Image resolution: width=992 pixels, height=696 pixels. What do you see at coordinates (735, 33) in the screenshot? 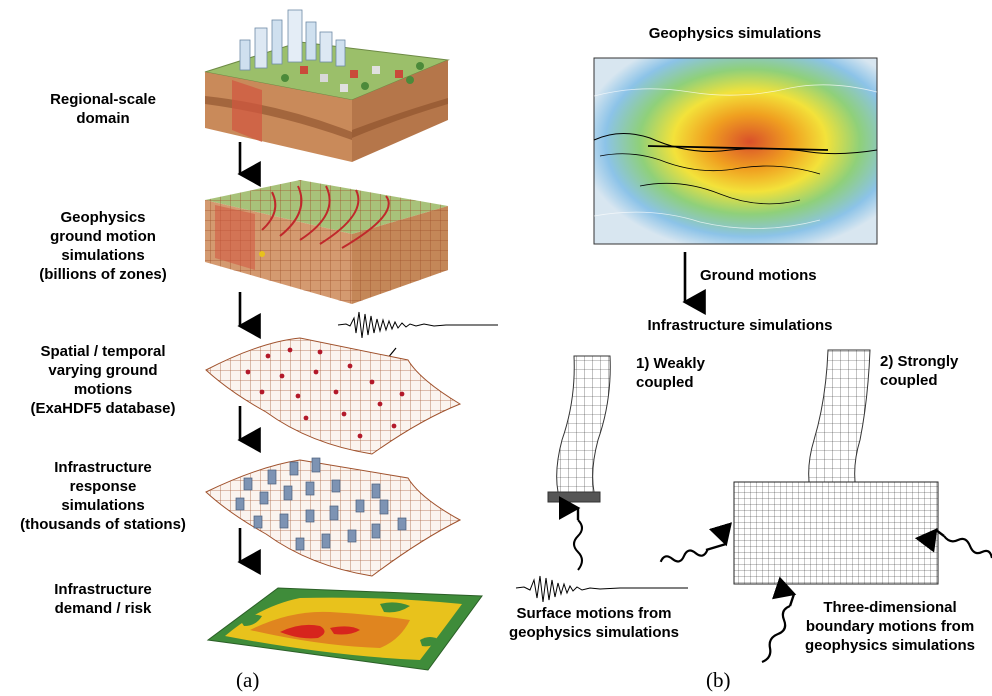
I see `geophysics-simulations-title: Geophysics simulations` at bounding box center [735, 33].